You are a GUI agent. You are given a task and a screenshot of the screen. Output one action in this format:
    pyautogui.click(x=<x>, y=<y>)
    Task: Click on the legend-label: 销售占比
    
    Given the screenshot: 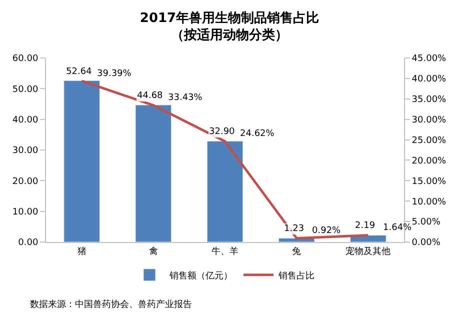 What is the action you would take?
    pyautogui.click(x=296, y=276)
    